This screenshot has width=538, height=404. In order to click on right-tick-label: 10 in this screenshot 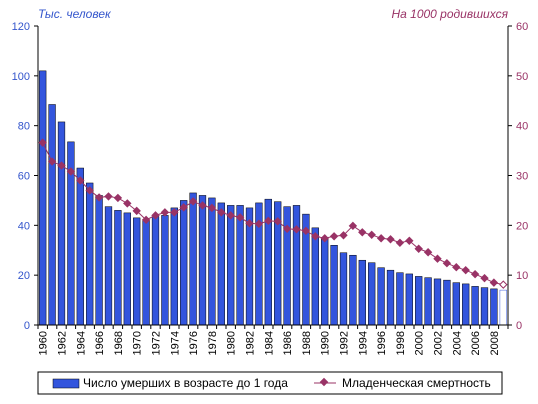, I will do `click(522, 276)`.